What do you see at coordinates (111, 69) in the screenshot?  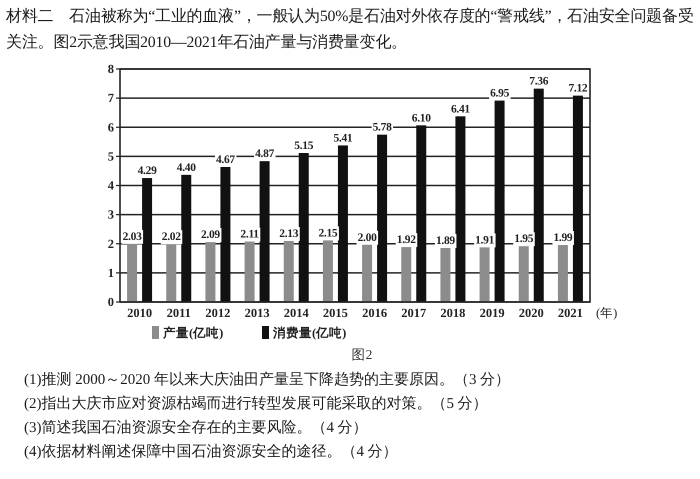 I see `y-tick-label: 8` at bounding box center [111, 69].